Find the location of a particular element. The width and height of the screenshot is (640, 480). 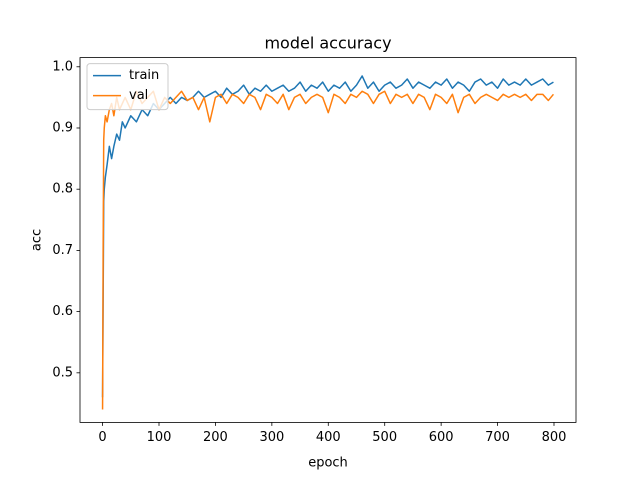

chart-title: model accuracy is located at coordinates (327, 43).